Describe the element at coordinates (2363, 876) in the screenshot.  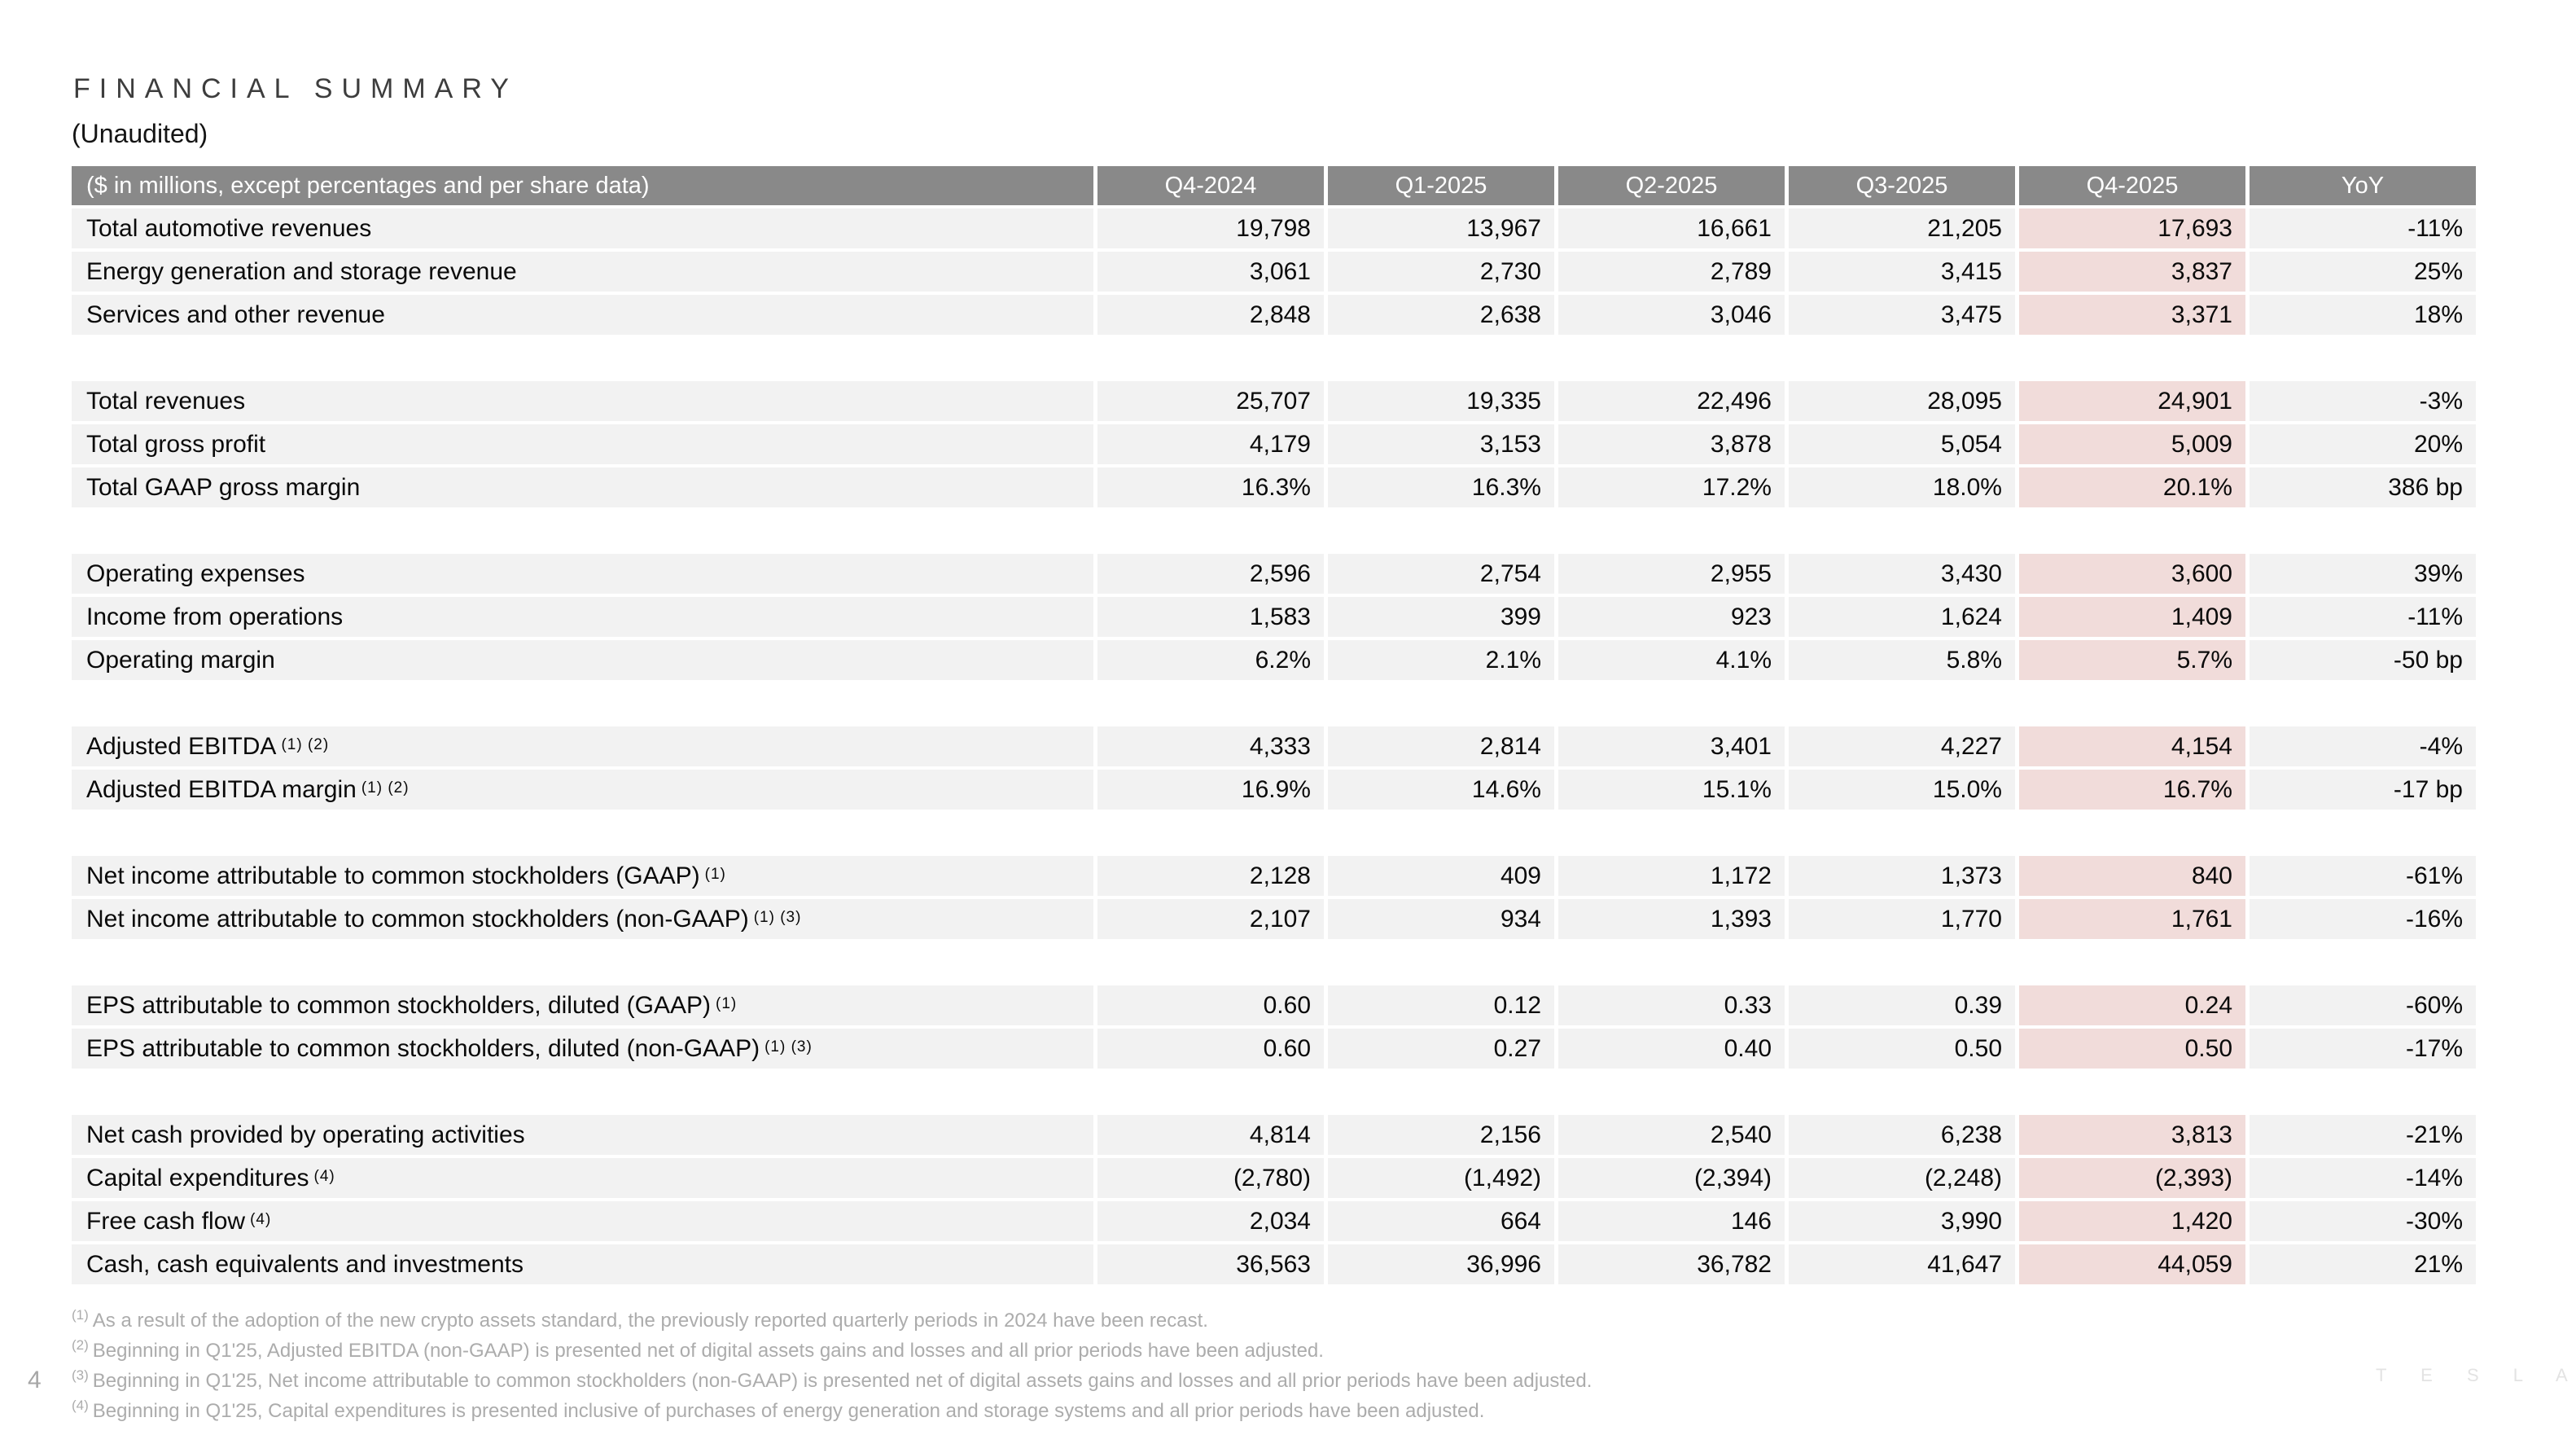
I see `yoy-value: -61%` at that location.